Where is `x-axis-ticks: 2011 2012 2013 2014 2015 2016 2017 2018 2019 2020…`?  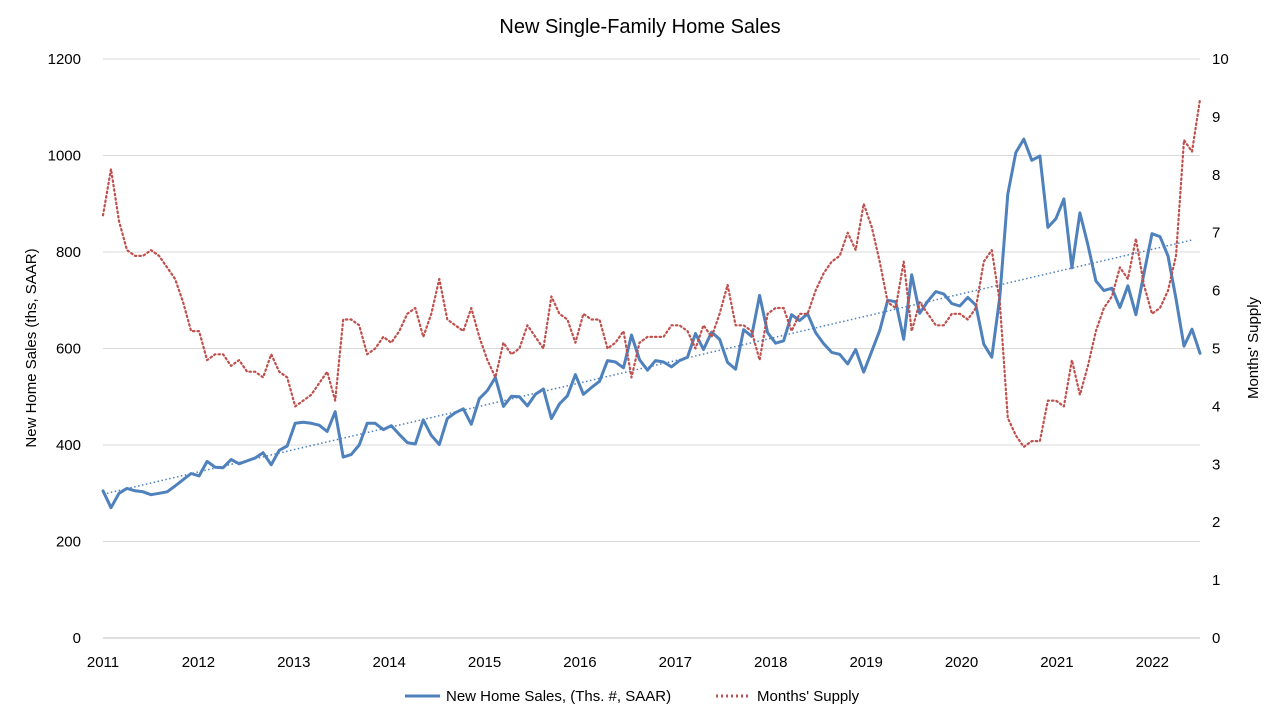 x-axis-ticks: 2011 2012 2013 2014 2015 2016 2017 2018 2019 2020… is located at coordinates (628, 662).